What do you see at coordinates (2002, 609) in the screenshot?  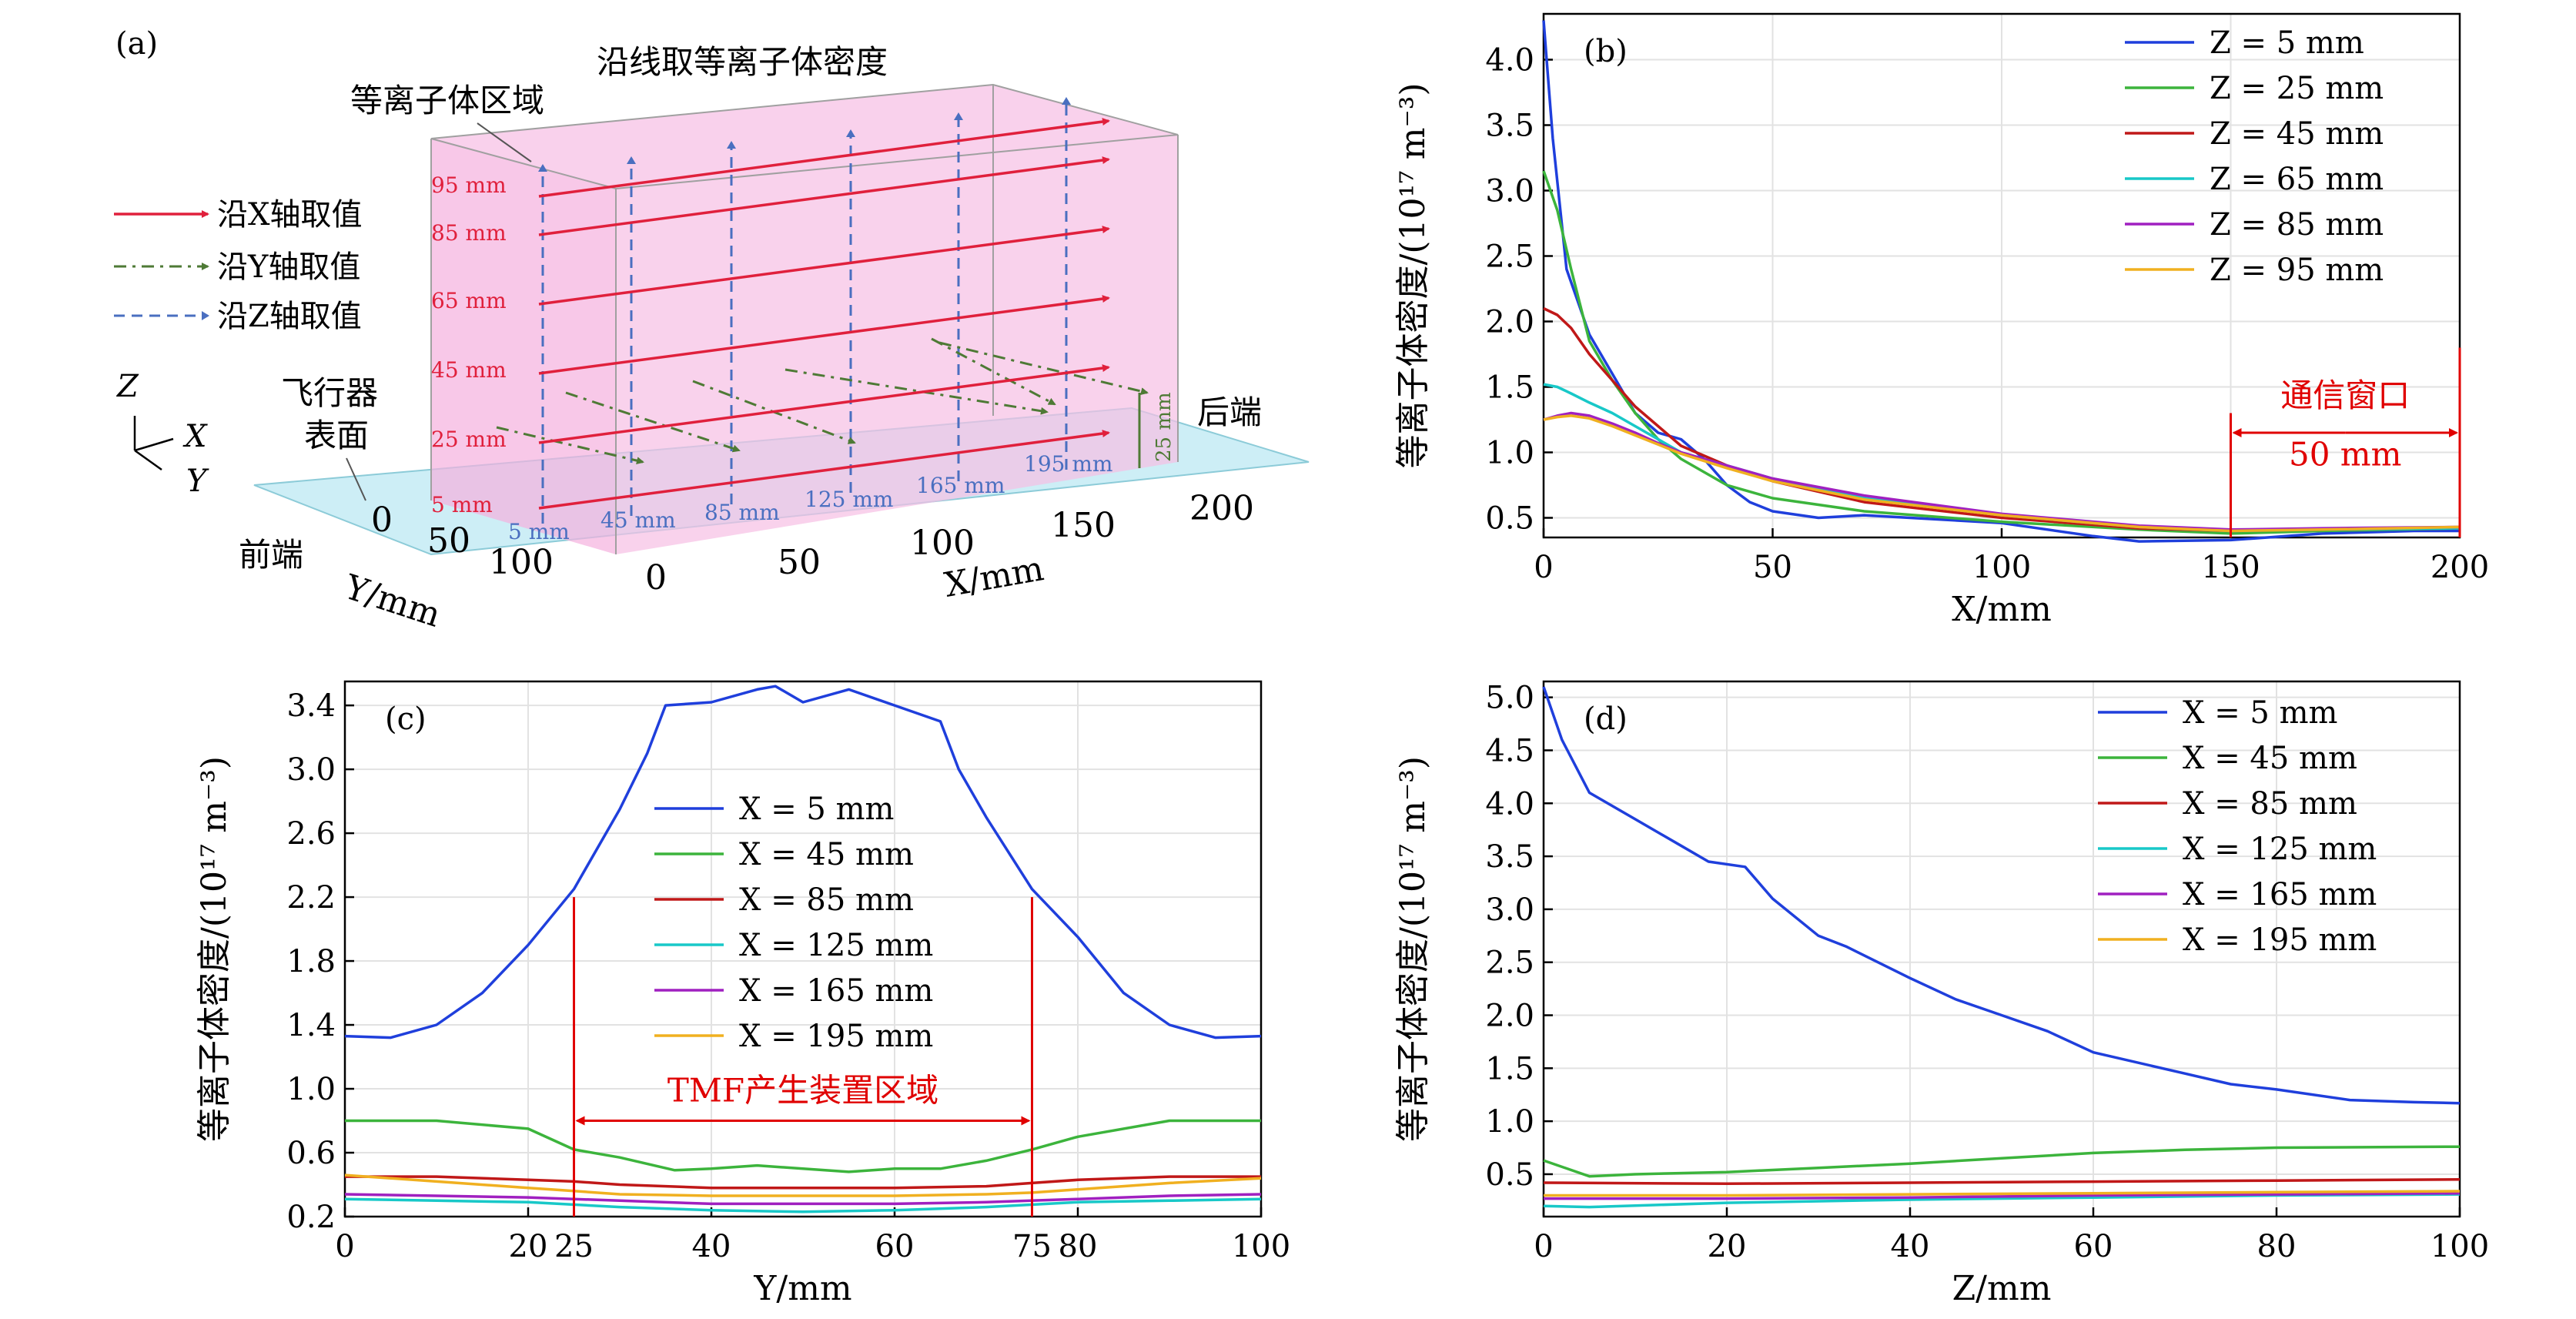 I see `x-axis-title: X/mm` at bounding box center [2002, 609].